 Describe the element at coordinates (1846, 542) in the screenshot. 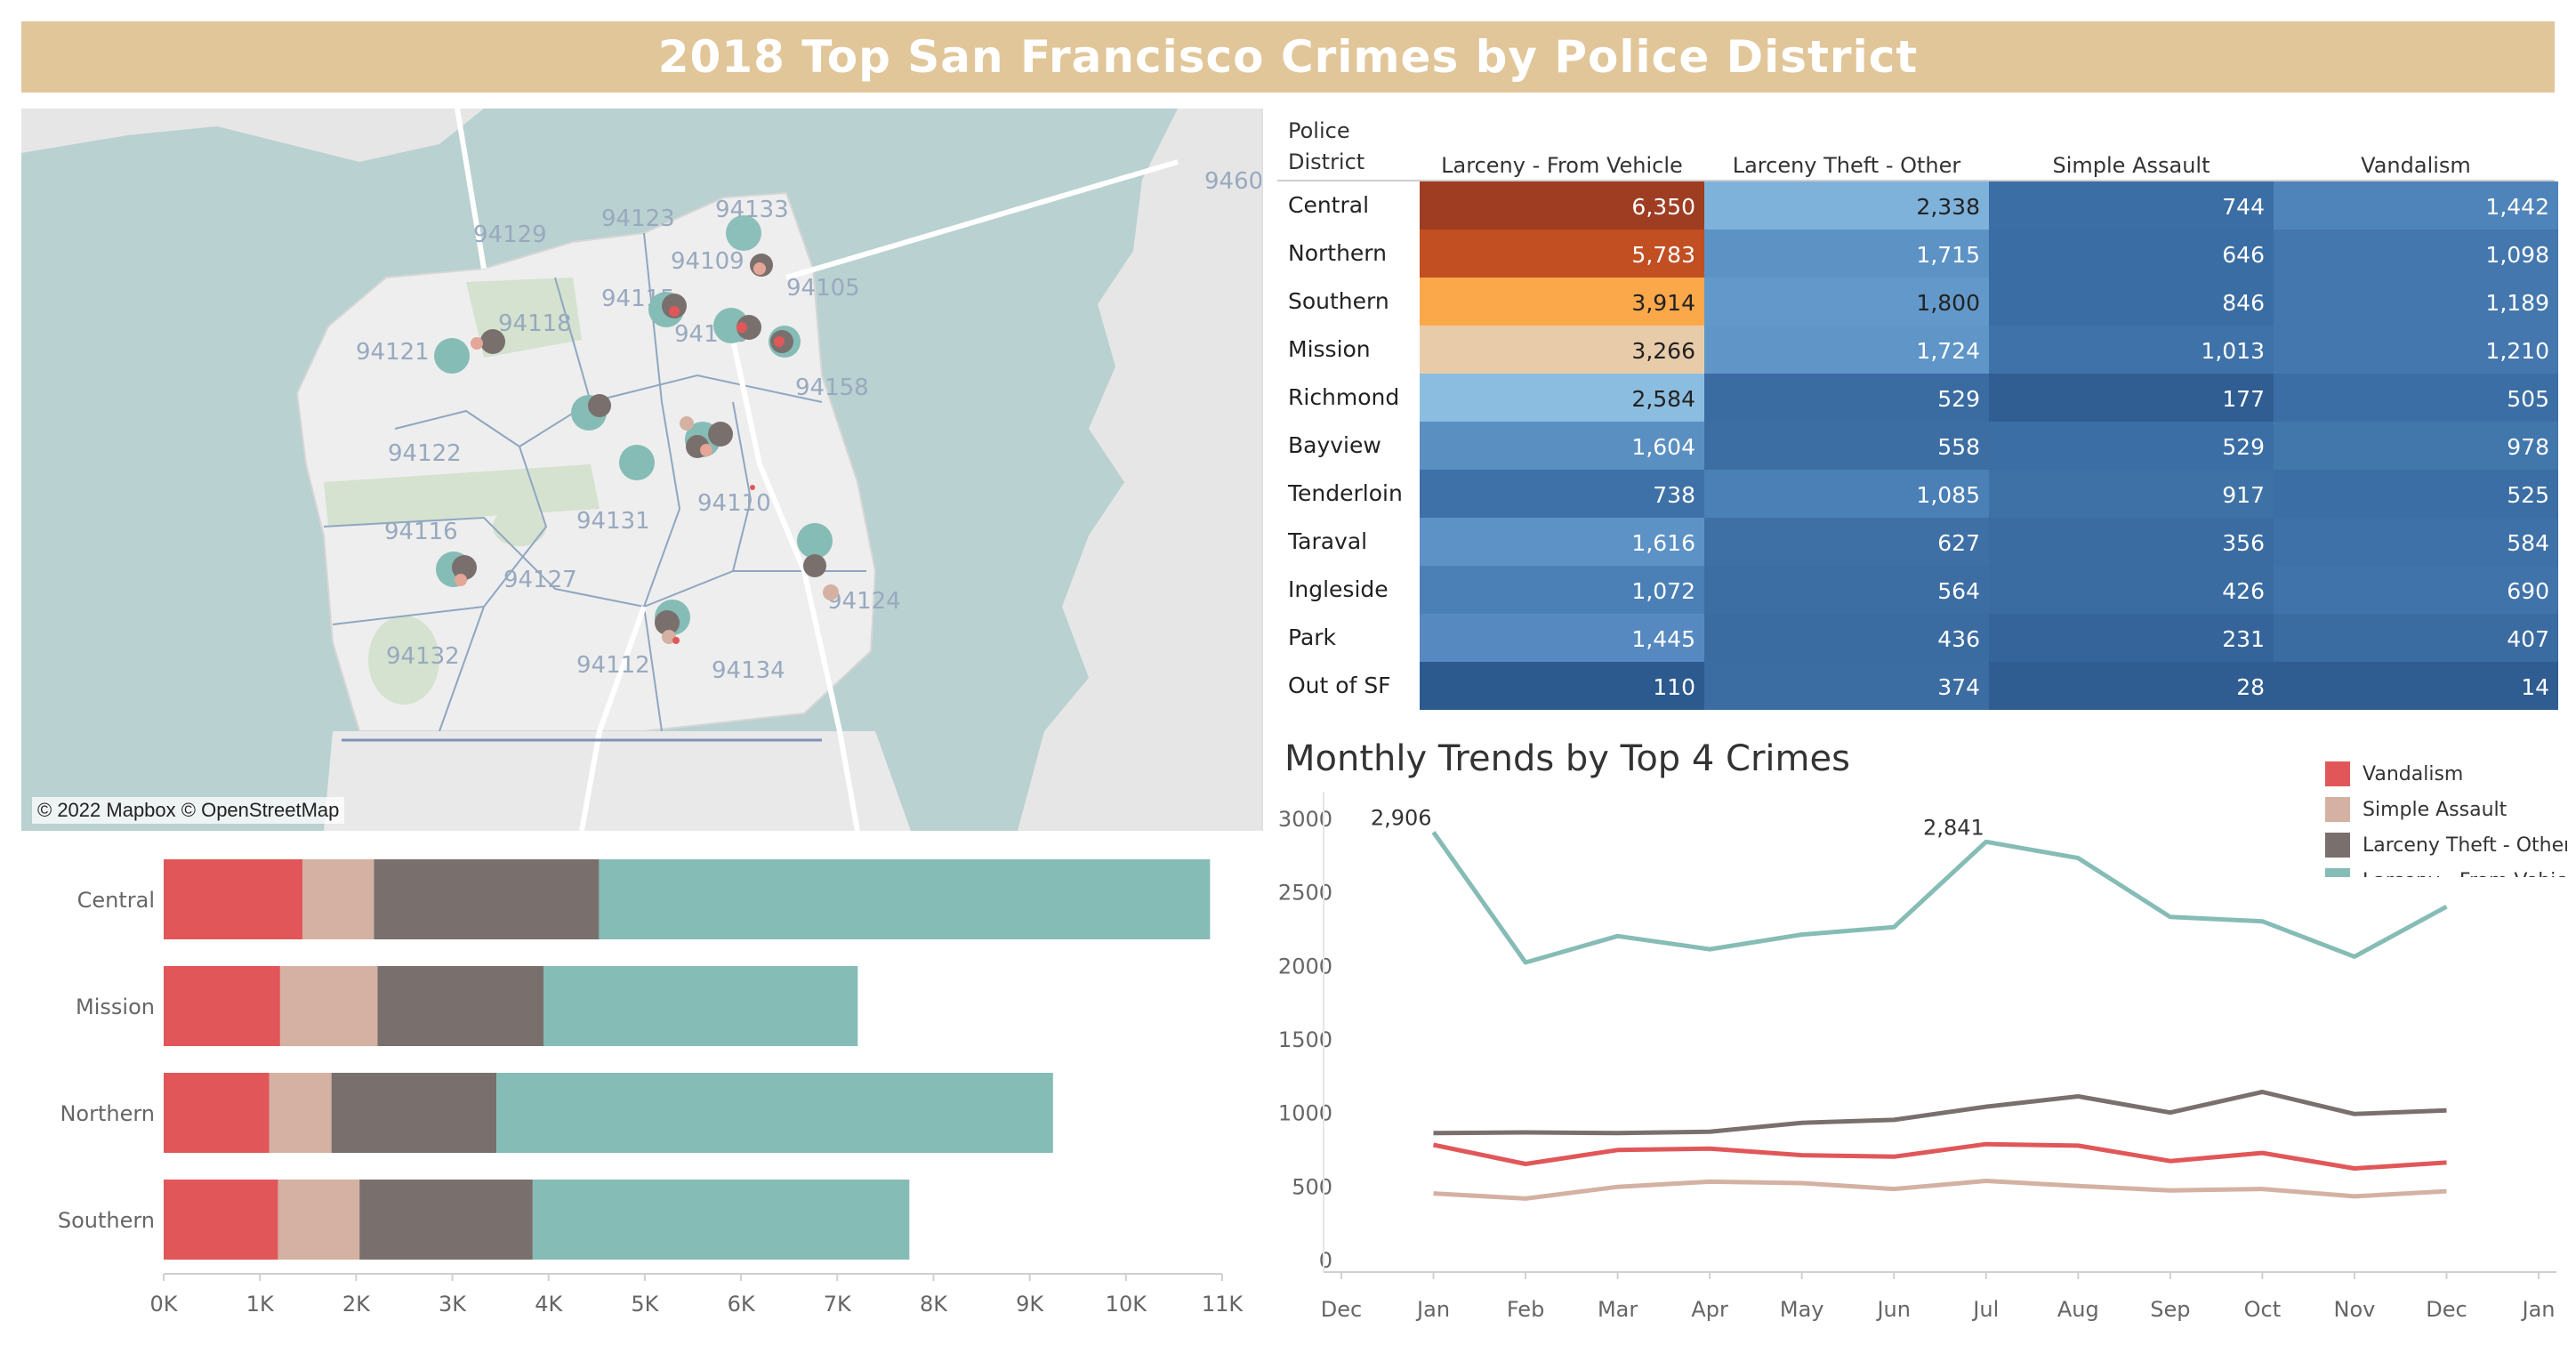

I see `table-cell: 627` at that location.